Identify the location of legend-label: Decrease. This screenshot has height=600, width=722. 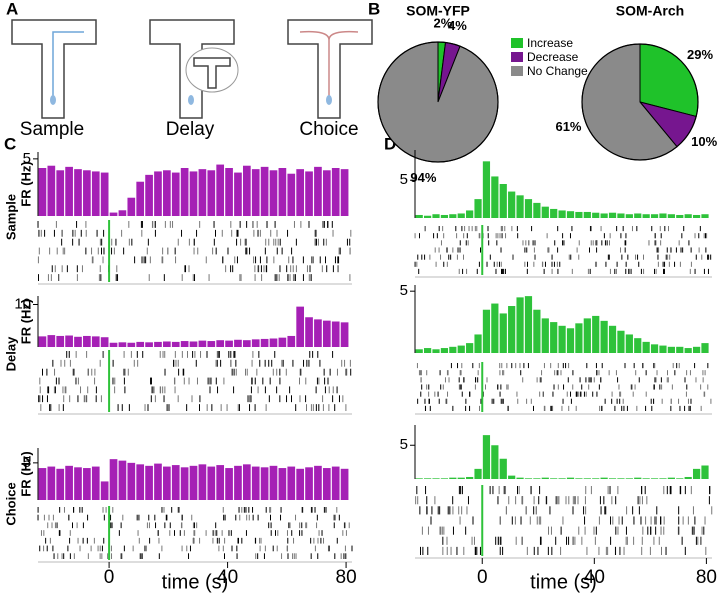
(553, 57).